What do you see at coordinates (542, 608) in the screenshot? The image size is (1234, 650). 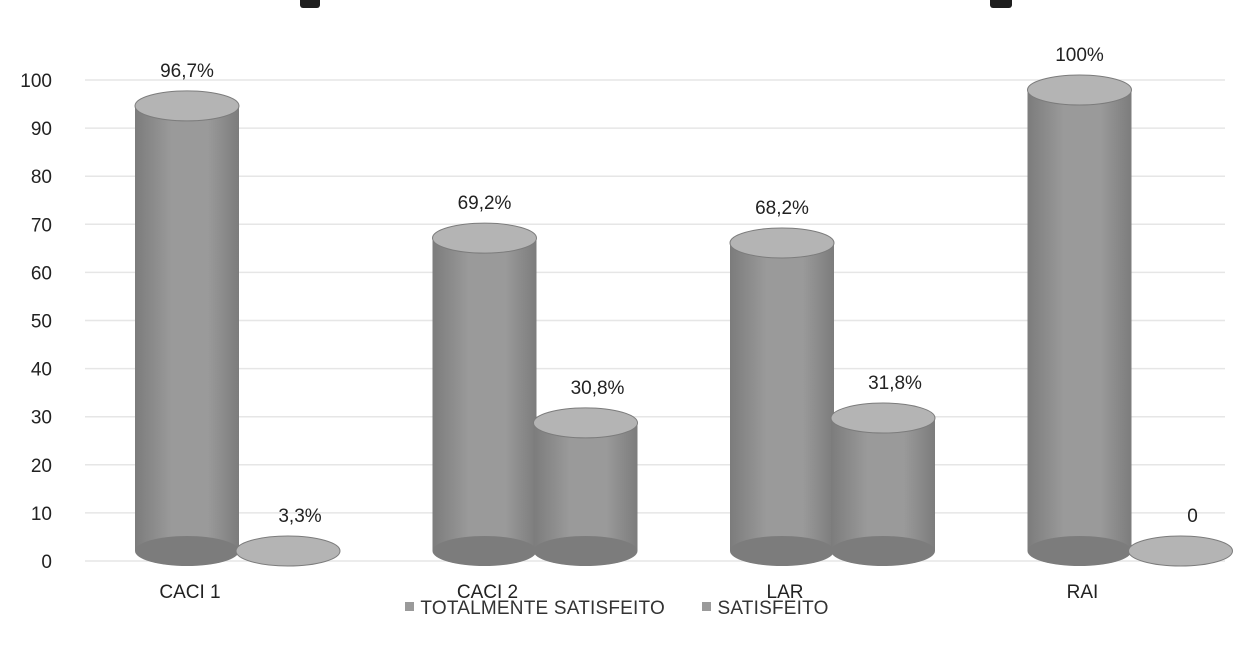 I see `legend-label: TOTALMENTE SATISFEITO` at bounding box center [542, 608].